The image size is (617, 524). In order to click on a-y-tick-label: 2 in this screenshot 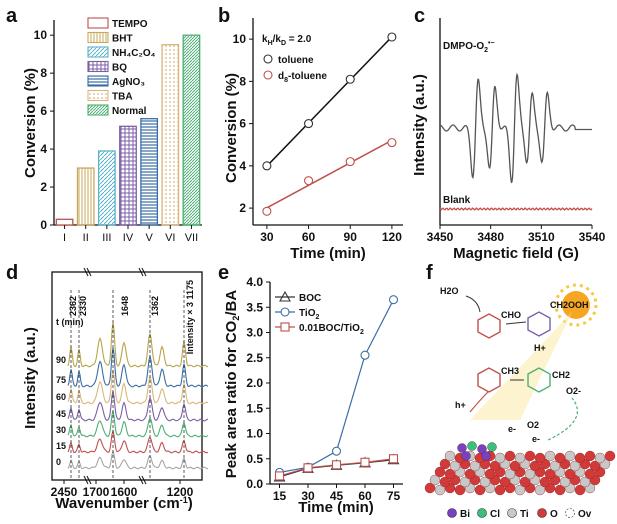, I will do `click(43, 187)`.